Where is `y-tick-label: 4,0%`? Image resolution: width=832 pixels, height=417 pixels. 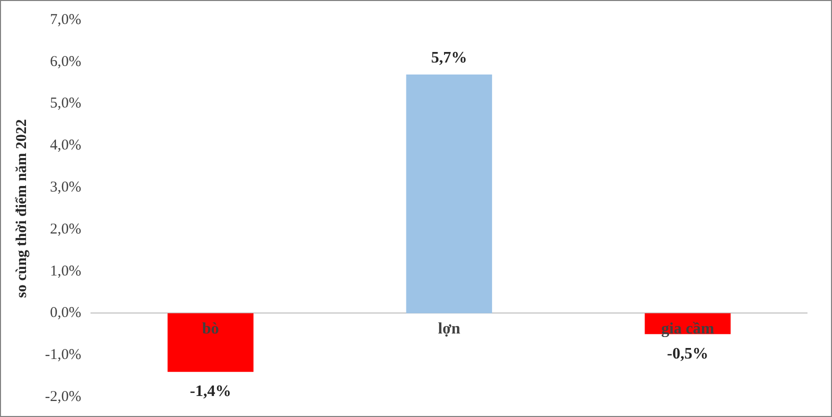
y-tick-label: 4,0% is located at coordinates (66, 146).